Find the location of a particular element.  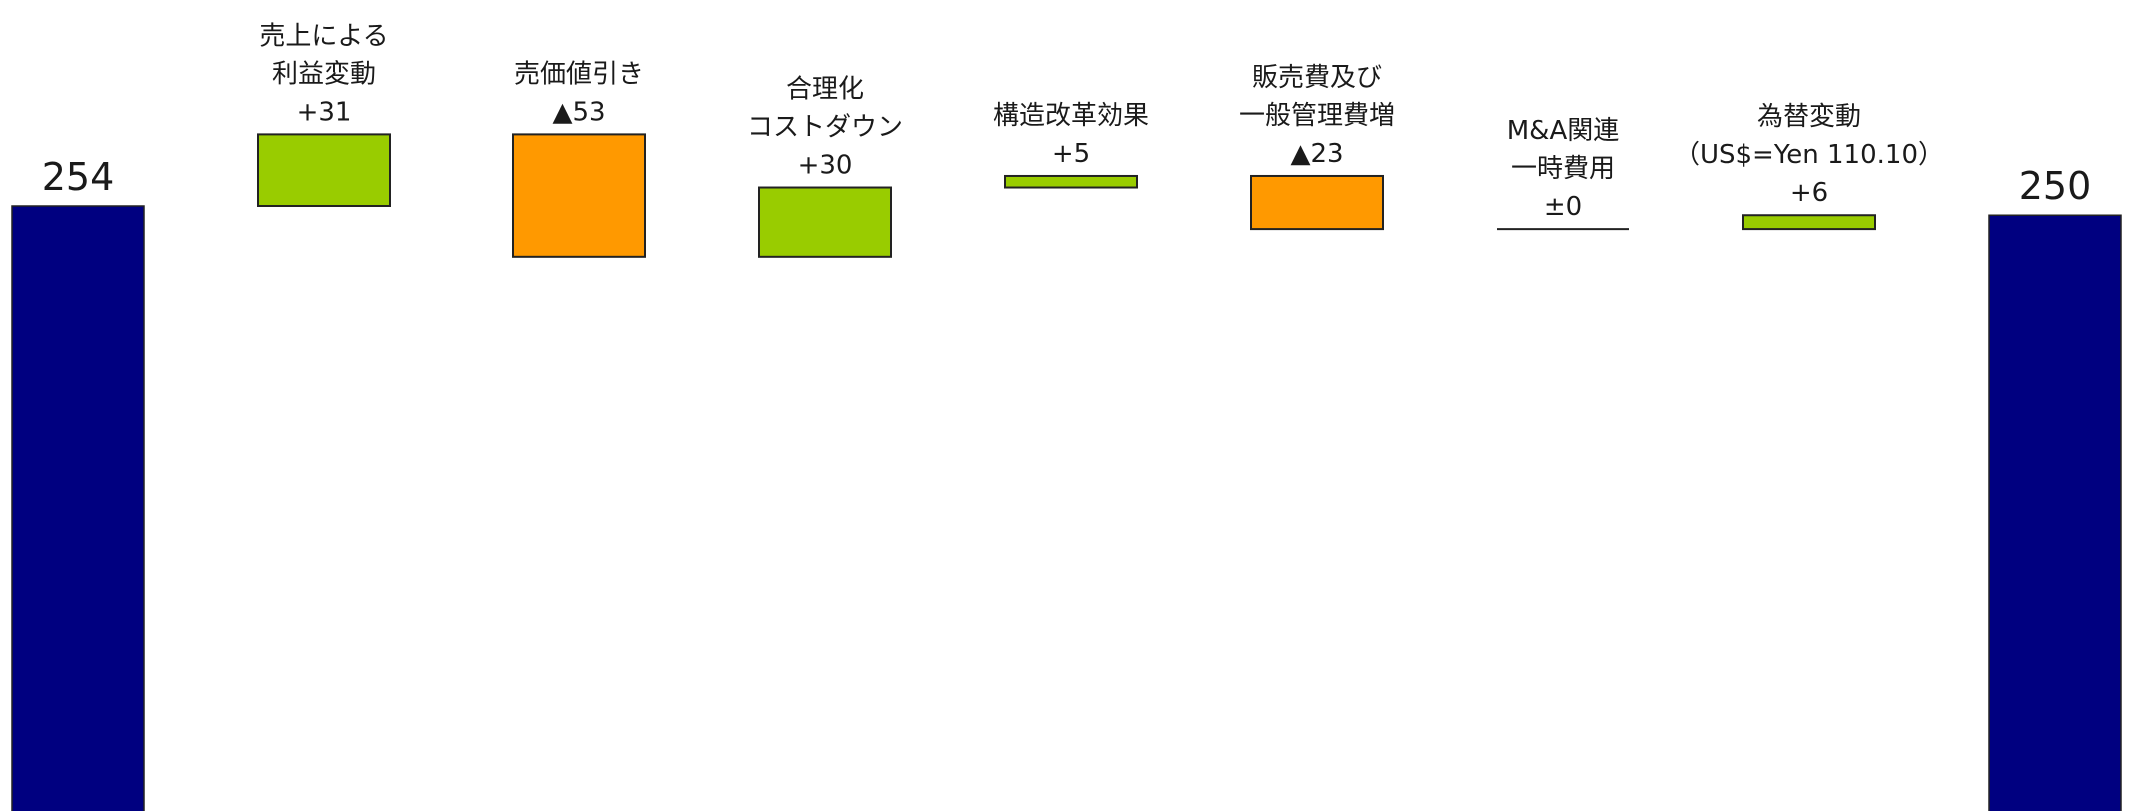

bar-value-label: ▲23 is located at coordinates (1316, 154).